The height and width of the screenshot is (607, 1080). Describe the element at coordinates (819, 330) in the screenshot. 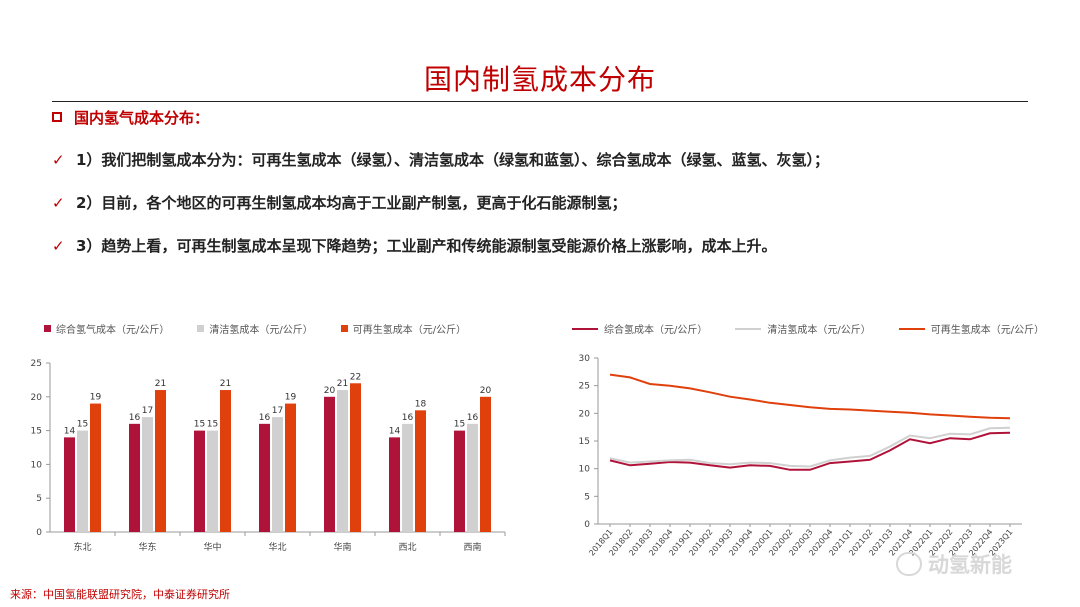

I see `legend-label: 清洁氢成本（元/公斤）` at that location.